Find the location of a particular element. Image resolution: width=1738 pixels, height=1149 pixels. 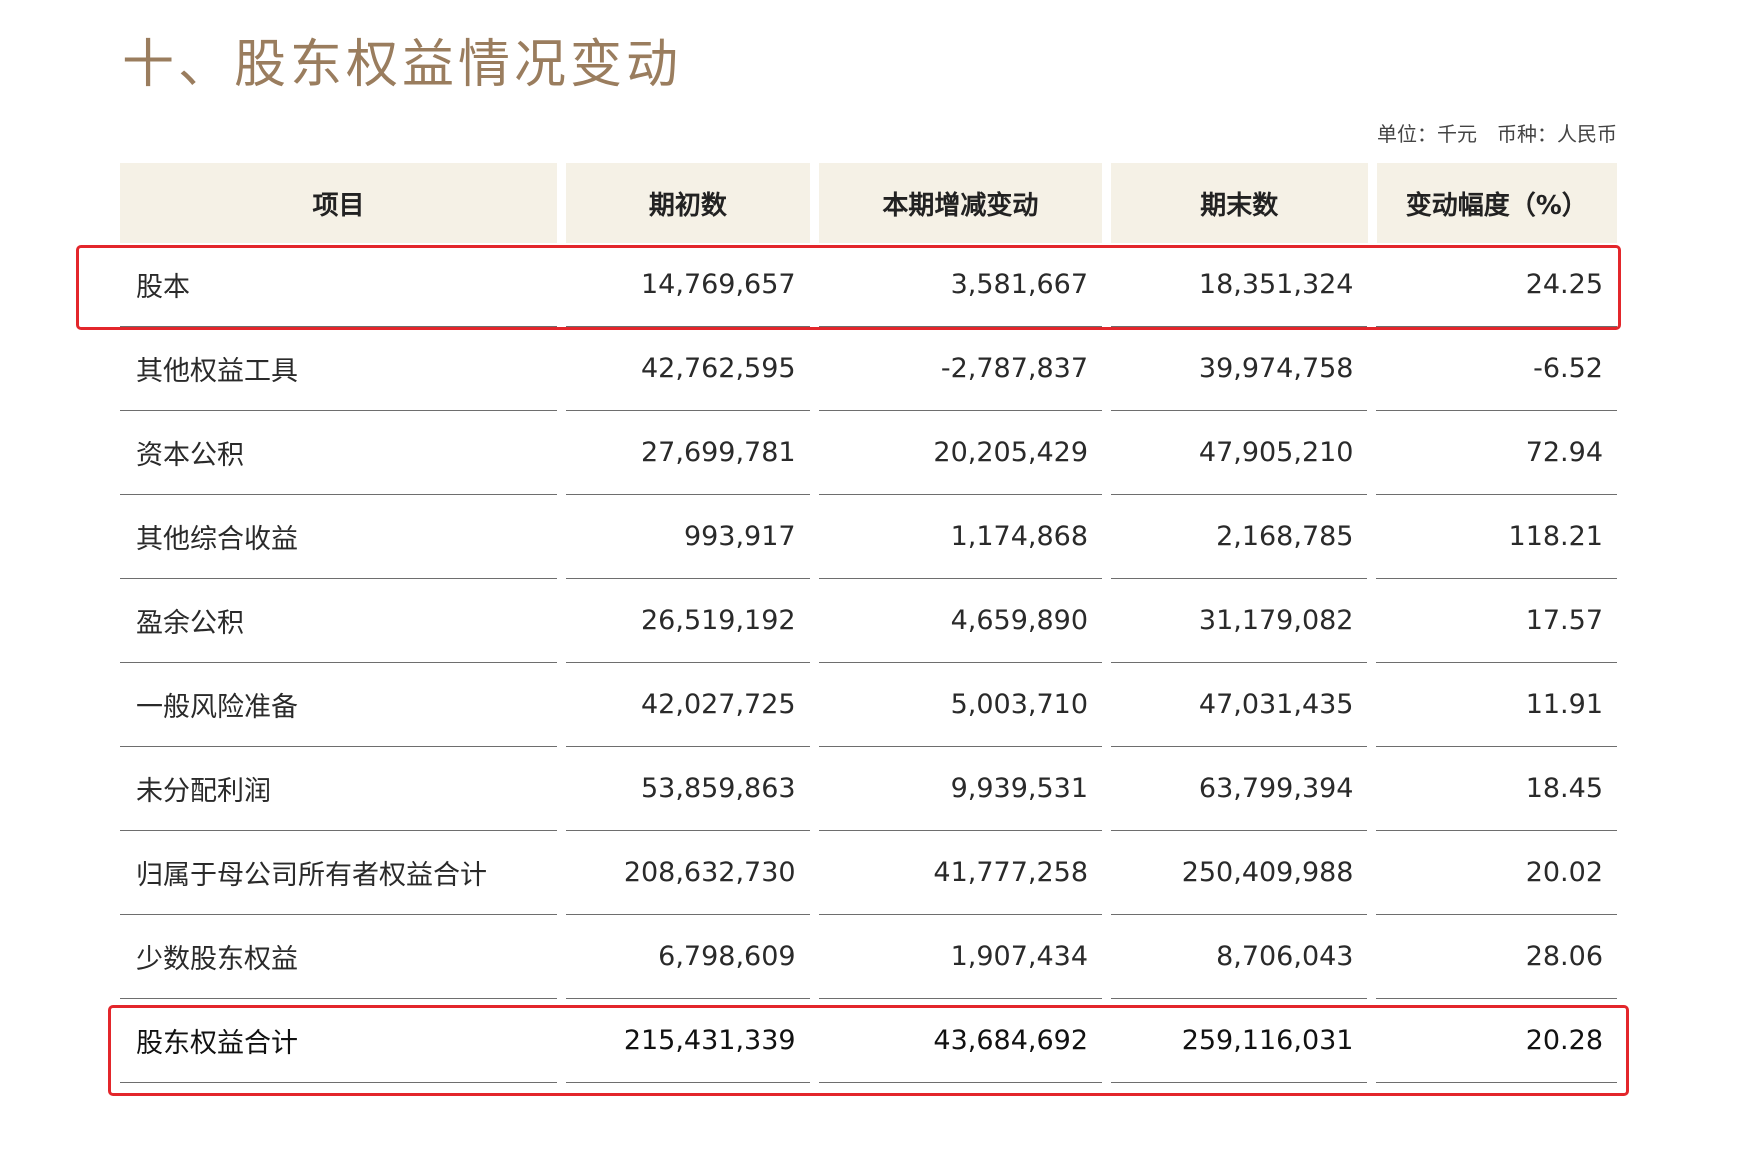

row-opening: 208,632,730 is located at coordinates (688, 873).